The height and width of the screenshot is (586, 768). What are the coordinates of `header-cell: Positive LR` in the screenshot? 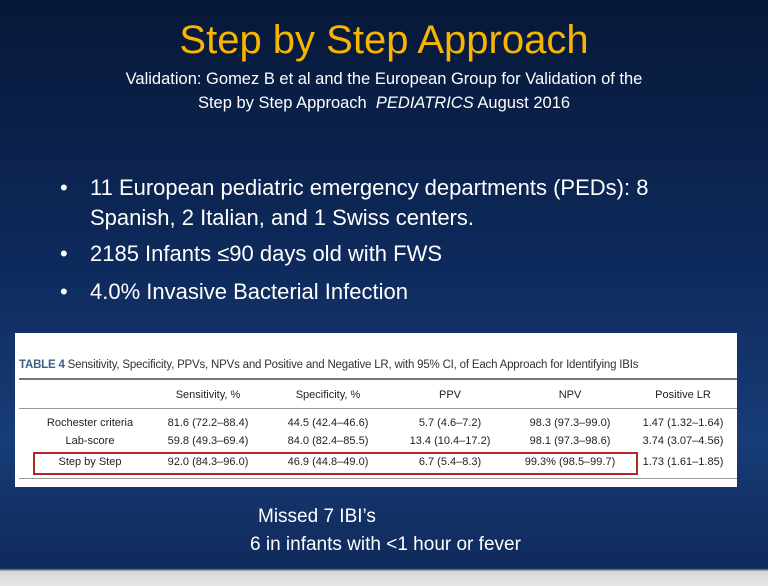 It's located at (683, 395).